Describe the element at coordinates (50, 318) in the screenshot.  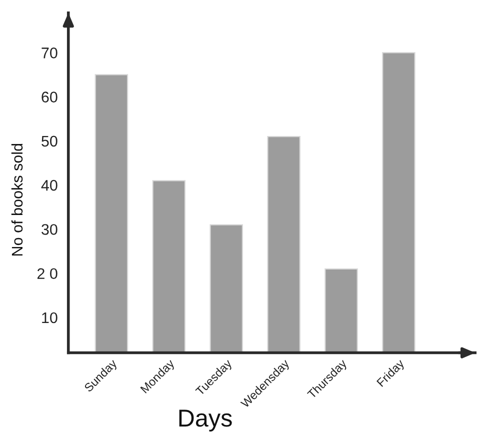
I see `y-tick-label: 10` at that location.